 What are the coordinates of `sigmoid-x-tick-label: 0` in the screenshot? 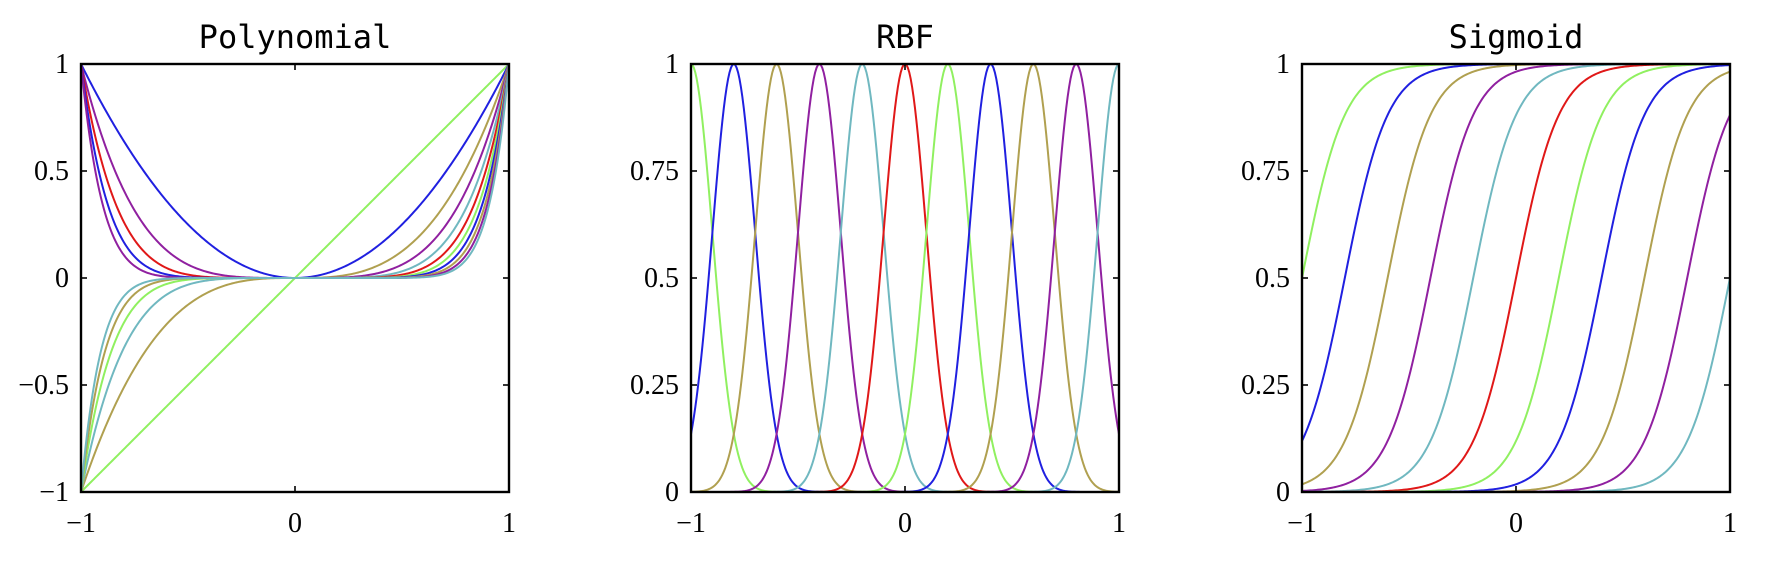 It's located at (1516, 523).